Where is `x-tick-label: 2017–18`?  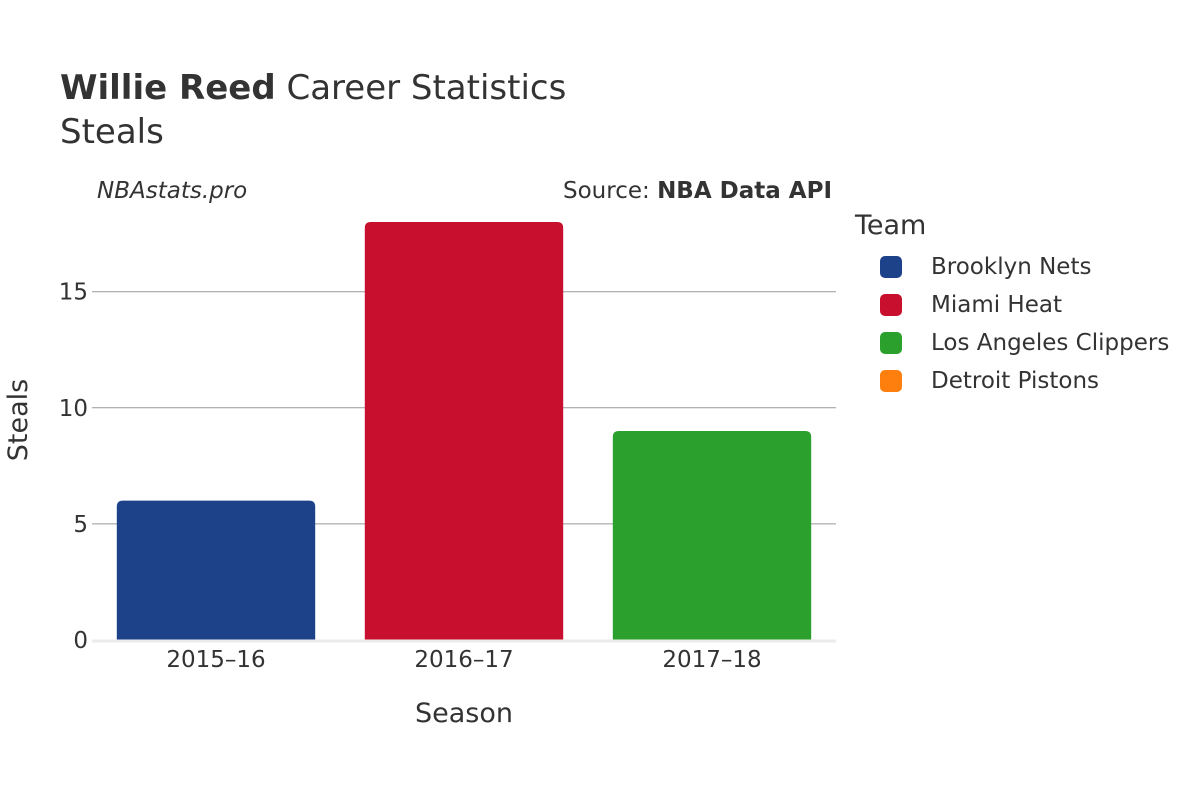 x-tick-label: 2017–18 is located at coordinates (711, 660).